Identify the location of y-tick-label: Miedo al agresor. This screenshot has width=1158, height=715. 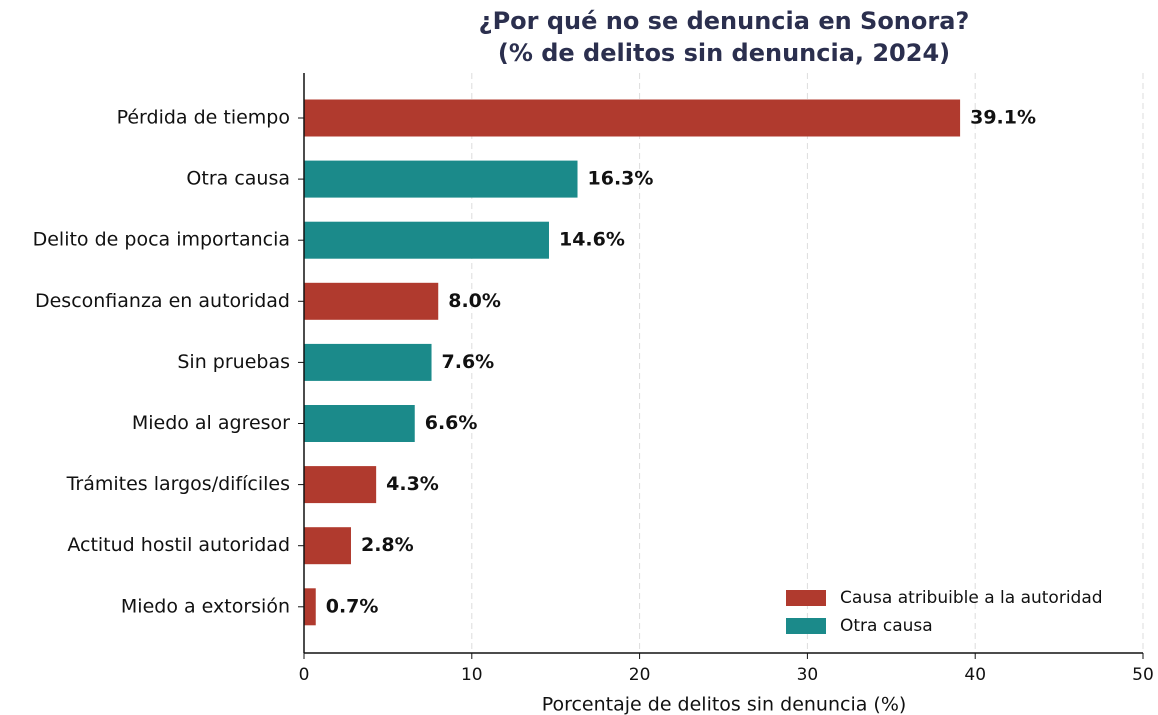
(211, 423).